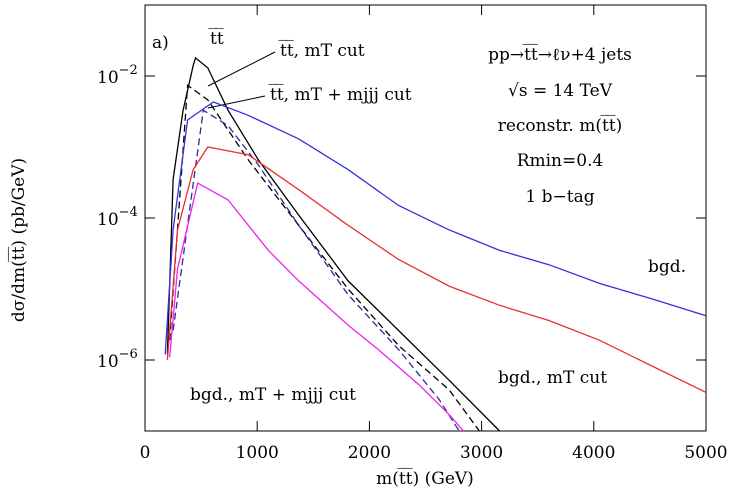  I want to click on y-tick-label: 10⁻⁴, so click(117, 217).